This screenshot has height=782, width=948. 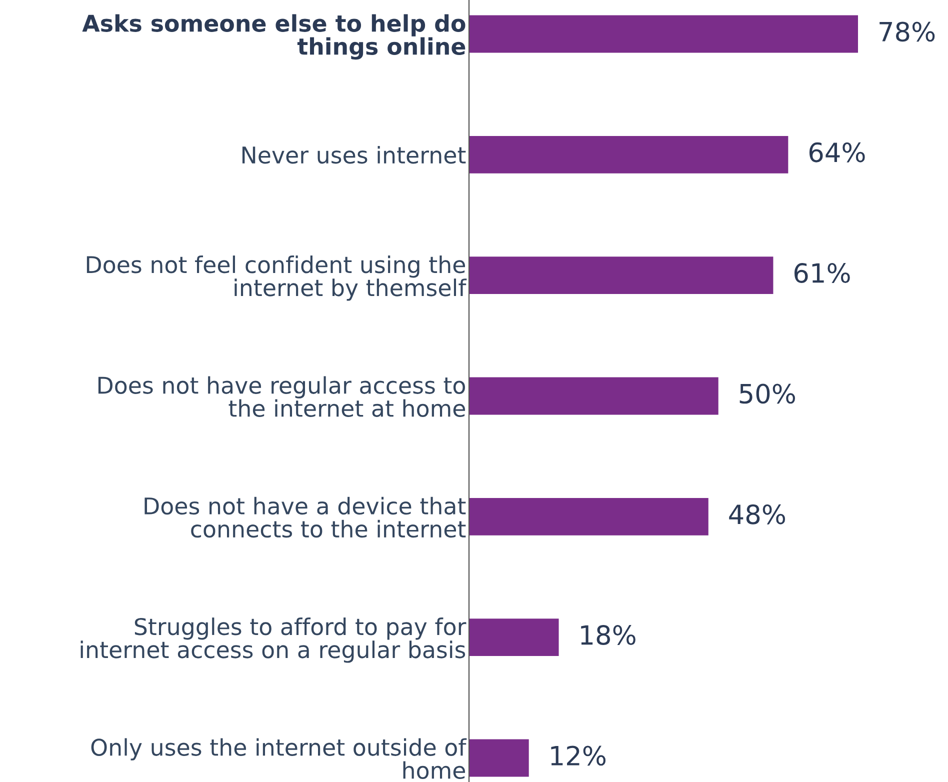 What do you see at coordinates (354, 155) in the screenshot?
I see `y-tick-label: Never uses internet` at bounding box center [354, 155].